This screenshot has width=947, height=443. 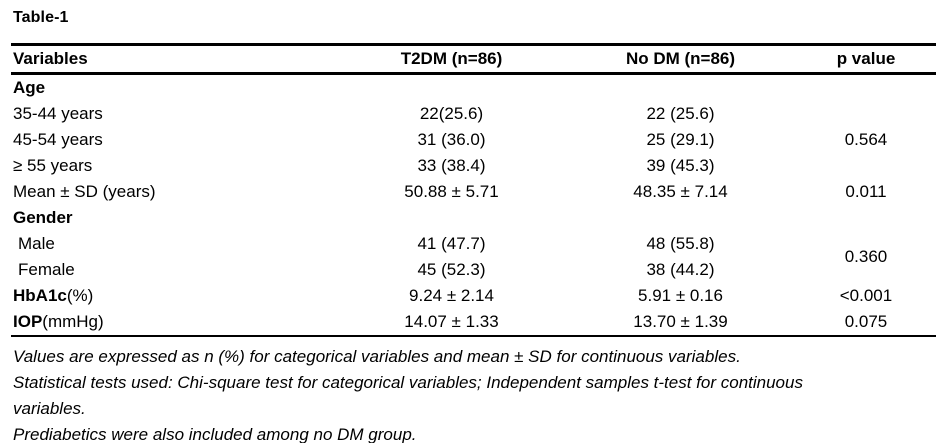 What do you see at coordinates (451, 113) in the screenshot?
I see `cell-t2dm: 22(25.6)` at bounding box center [451, 113].